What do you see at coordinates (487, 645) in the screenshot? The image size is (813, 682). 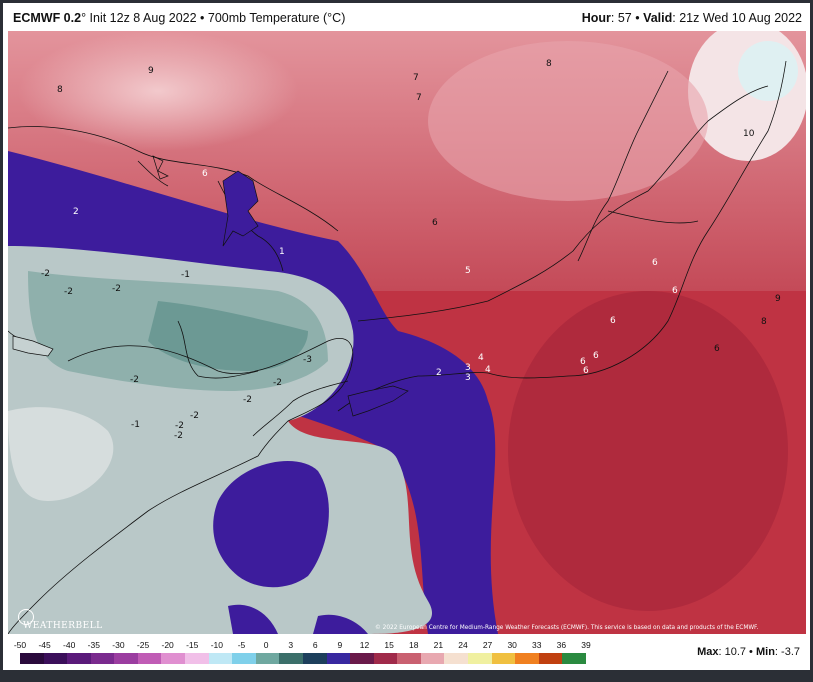 I see `colorbar-tick-label: 27` at bounding box center [487, 645].